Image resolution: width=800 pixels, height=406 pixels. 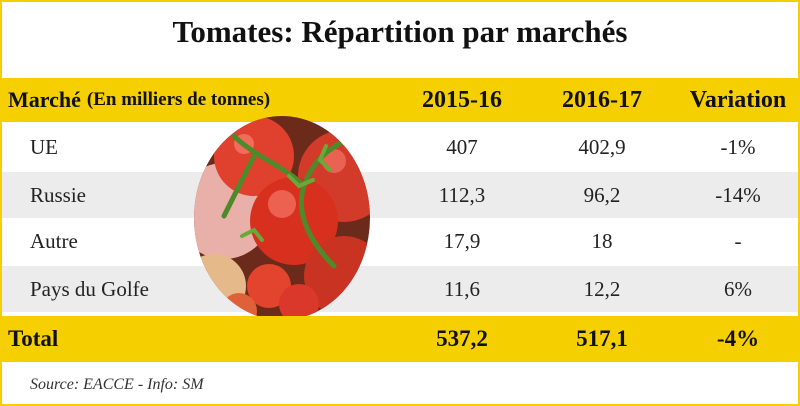 I want to click on header-market: Marché (En milliers de tonnes), so click(x=139, y=100).